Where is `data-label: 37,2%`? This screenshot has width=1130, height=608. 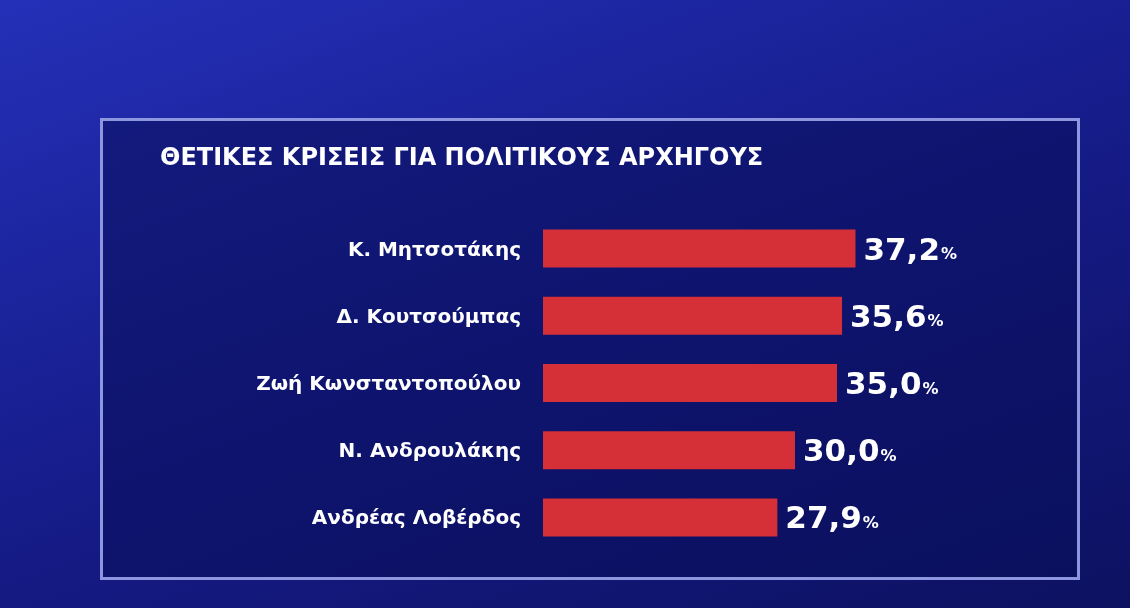
data-label: 37,2% is located at coordinates (910, 248).